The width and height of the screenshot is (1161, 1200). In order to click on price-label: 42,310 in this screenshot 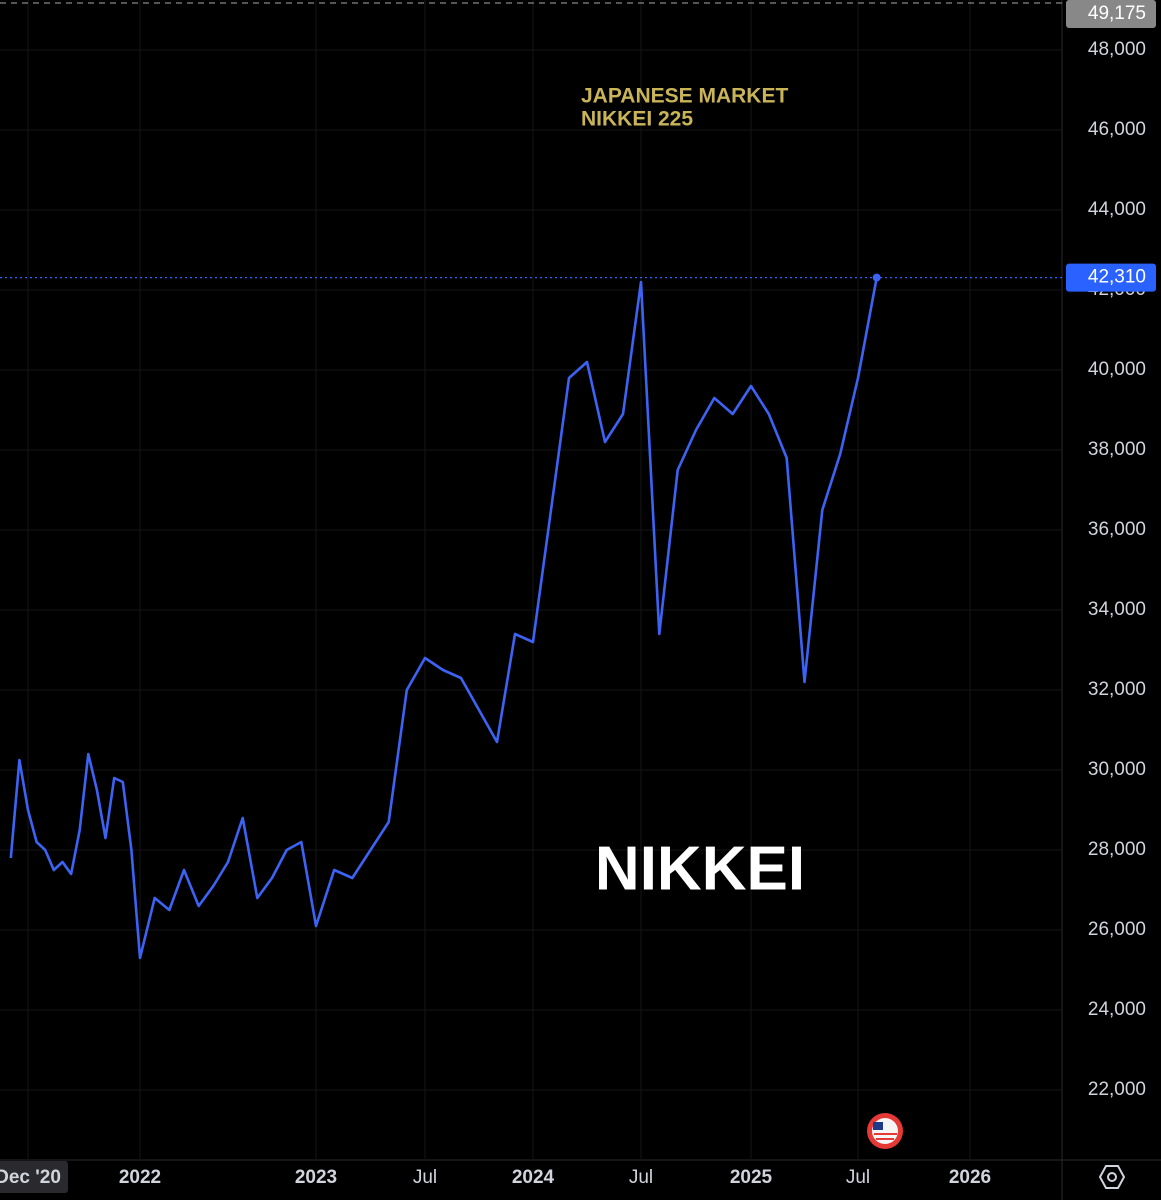, I will do `click(1117, 277)`.